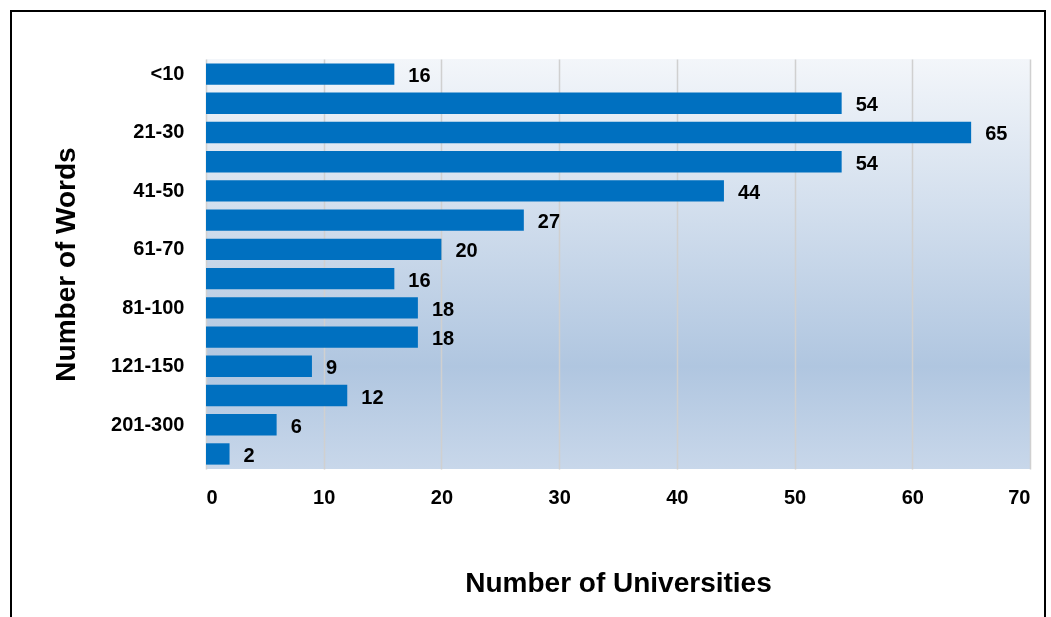 The width and height of the screenshot is (1051, 617). Describe the element at coordinates (677, 496) in the screenshot. I see `x-tick-label: 40` at that location.